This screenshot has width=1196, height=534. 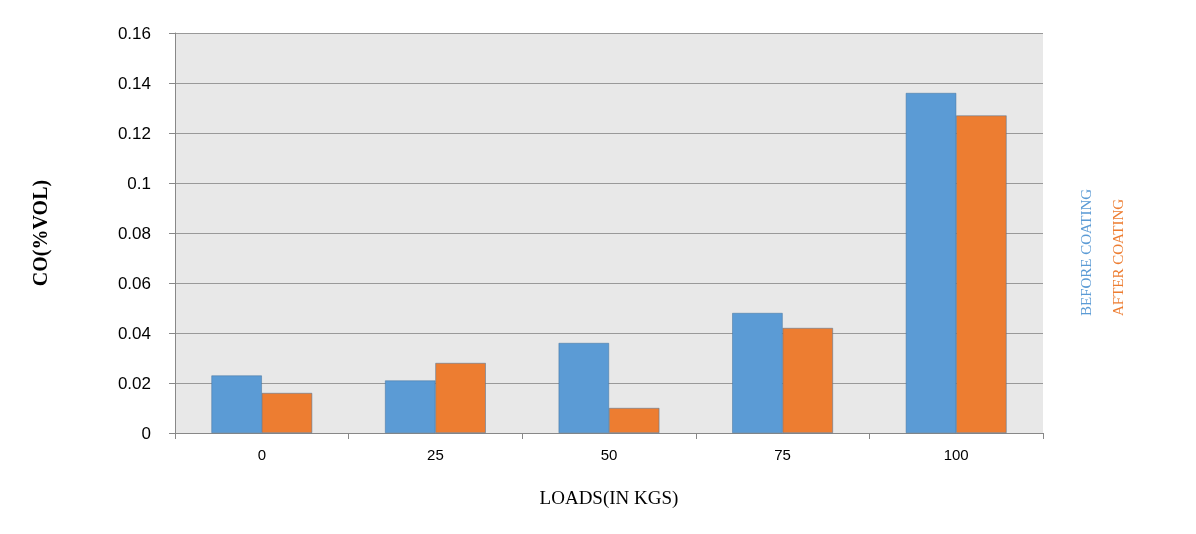 What do you see at coordinates (1117, 257) in the screenshot?
I see `text: AFTER COATING` at bounding box center [1117, 257].